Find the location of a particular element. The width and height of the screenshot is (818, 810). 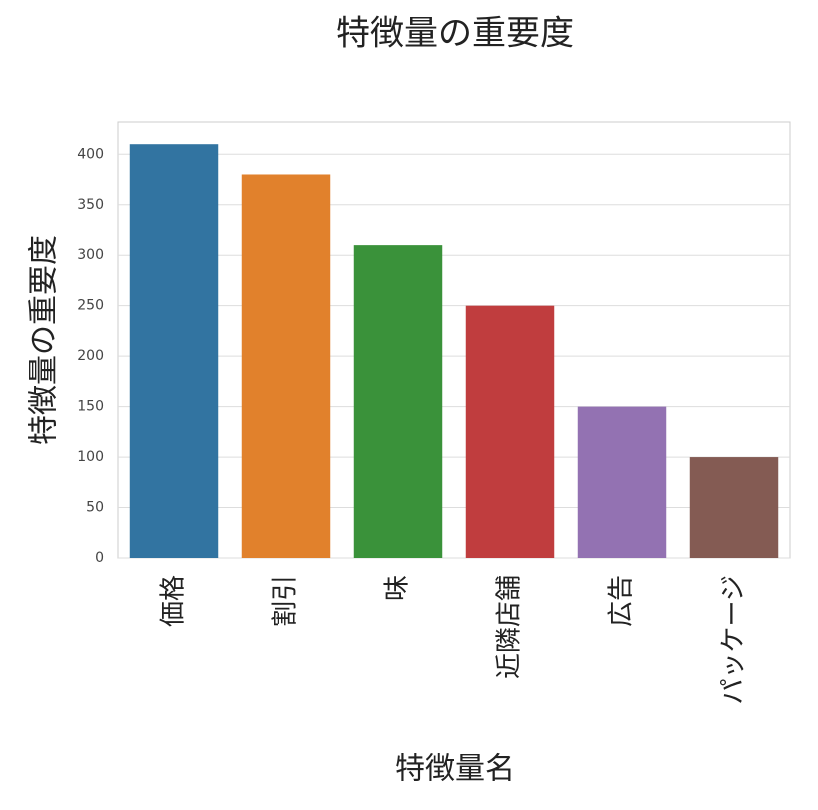

x-tick-label: パッケージ is located at coordinates (734, 639).